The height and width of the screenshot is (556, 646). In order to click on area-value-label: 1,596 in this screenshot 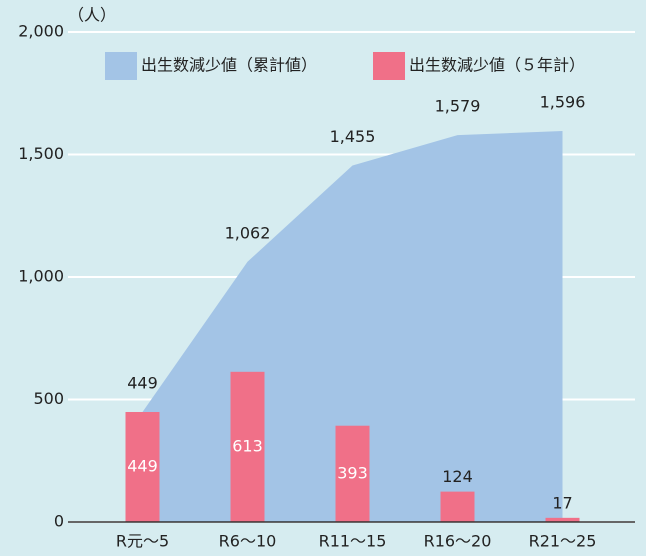, I will do `click(563, 101)`.